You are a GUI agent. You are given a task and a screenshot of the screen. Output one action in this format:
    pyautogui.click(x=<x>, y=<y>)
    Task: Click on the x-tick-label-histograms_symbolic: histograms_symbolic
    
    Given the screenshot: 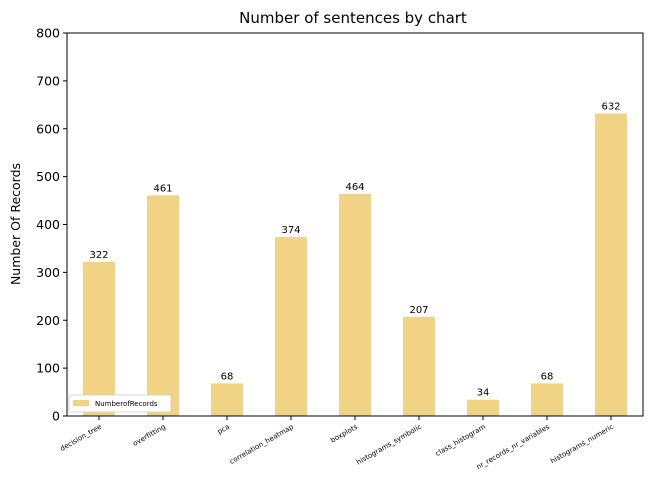 What is the action you would take?
    pyautogui.click(x=389, y=445)
    